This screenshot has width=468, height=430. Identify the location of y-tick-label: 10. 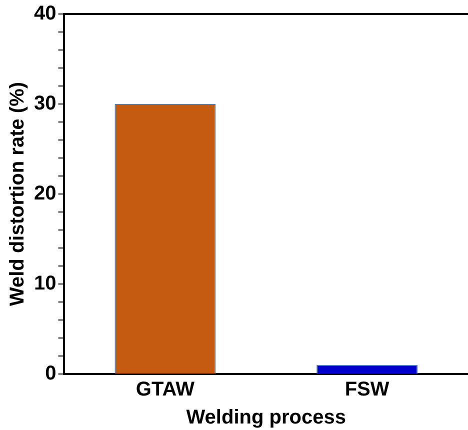
(45, 283).